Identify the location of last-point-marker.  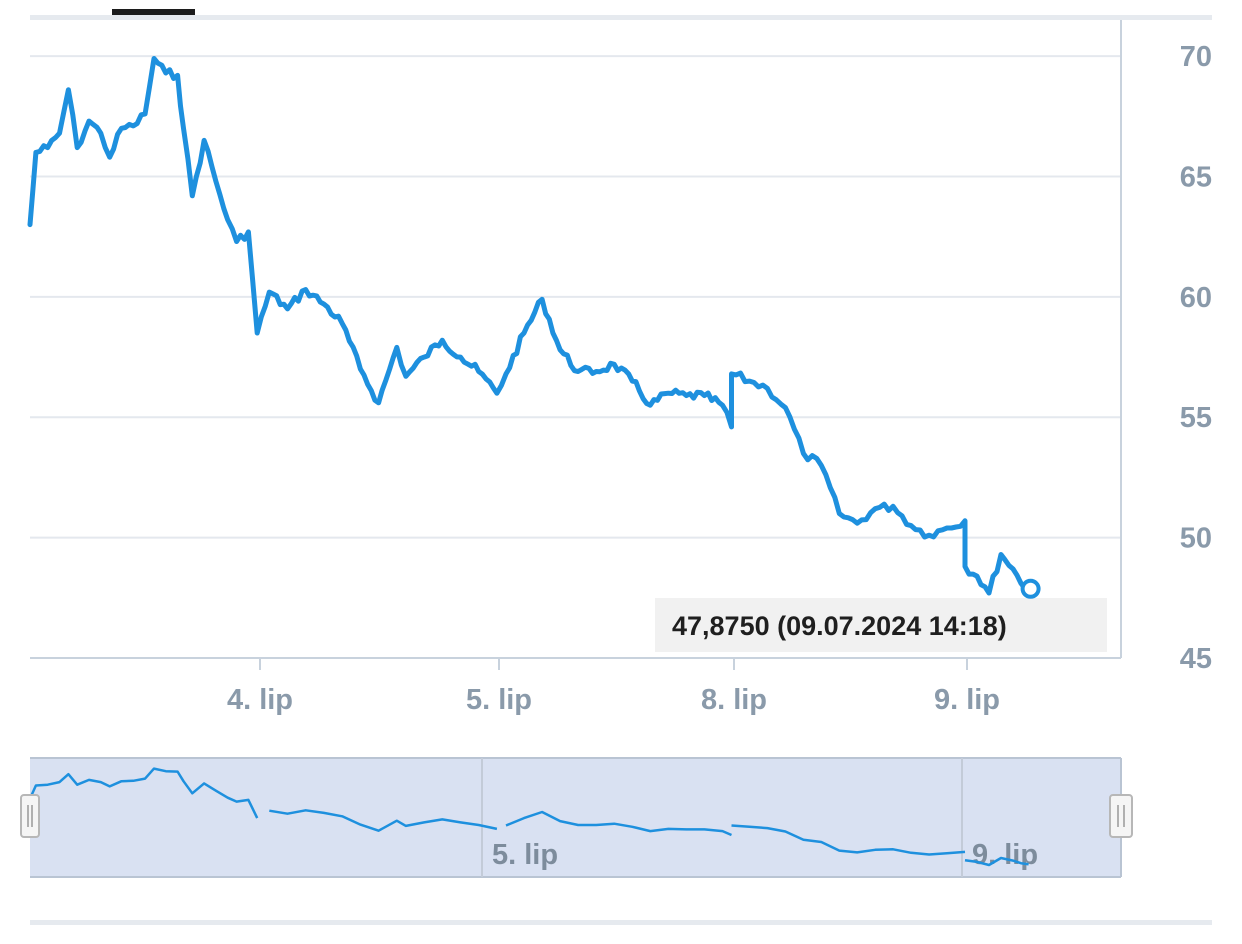
(1030, 588).